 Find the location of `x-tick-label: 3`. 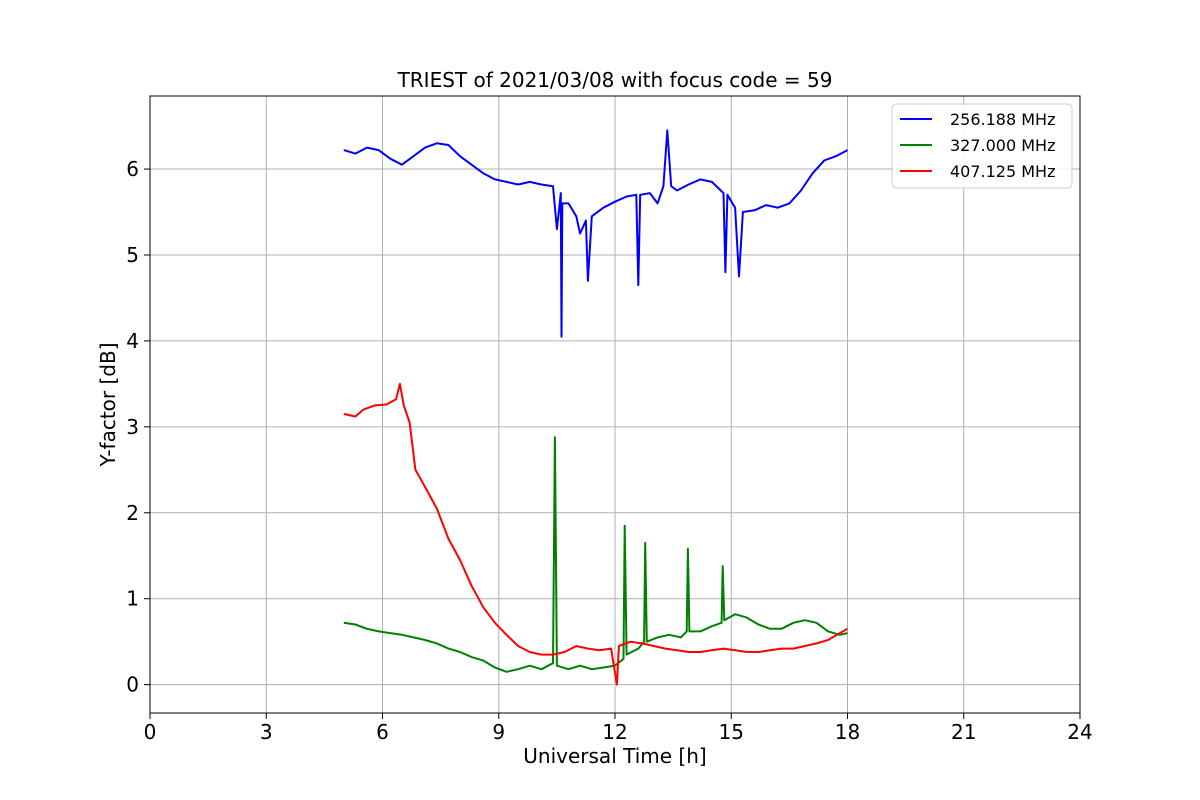

x-tick-label: 3 is located at coordinates (266, 732).